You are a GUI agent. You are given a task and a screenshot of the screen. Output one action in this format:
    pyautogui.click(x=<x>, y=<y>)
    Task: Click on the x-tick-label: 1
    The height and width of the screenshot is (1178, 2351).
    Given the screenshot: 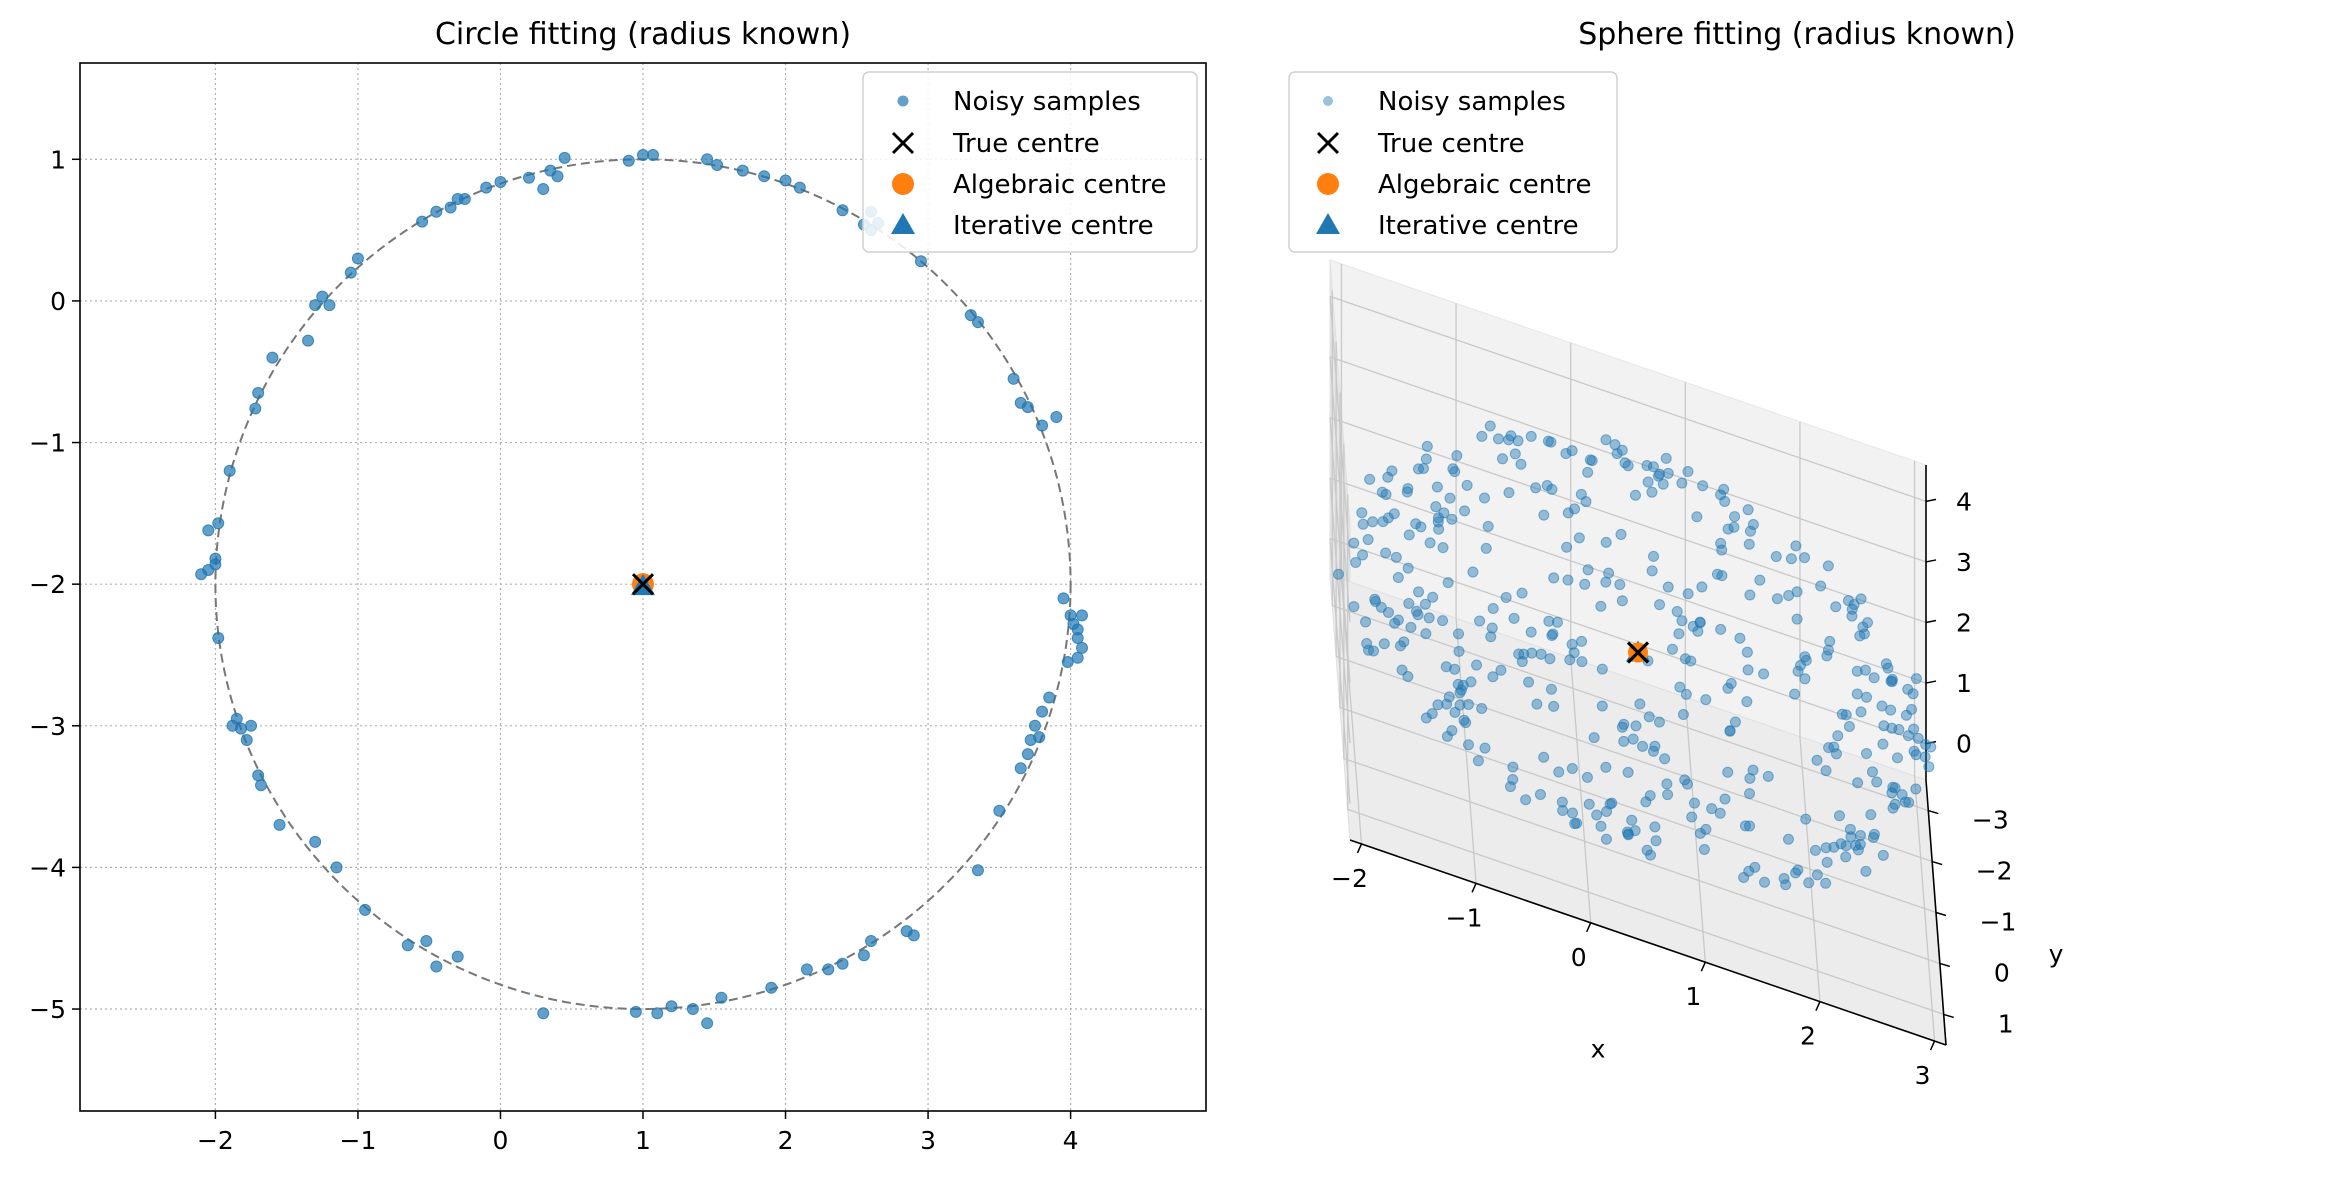 What is the action you would take?
    pyautogui.click(x=1693, y=996)
    